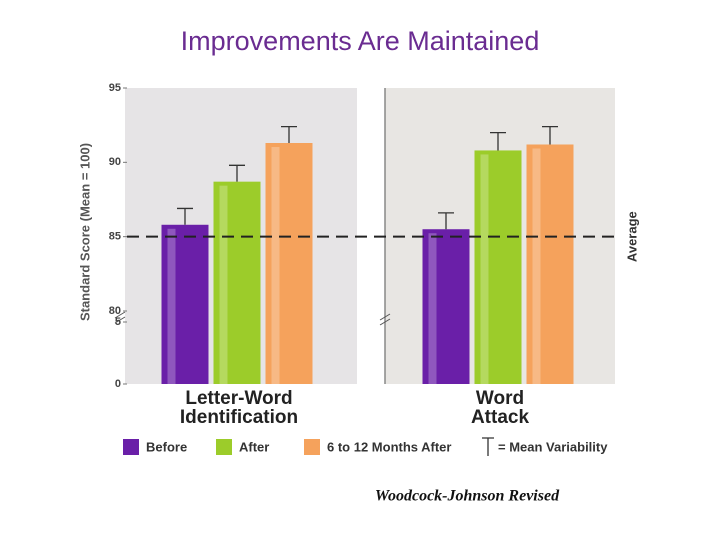 This screenshot has width=720, height=540. I want to click on legend-error-symbol, so click(488, 446).